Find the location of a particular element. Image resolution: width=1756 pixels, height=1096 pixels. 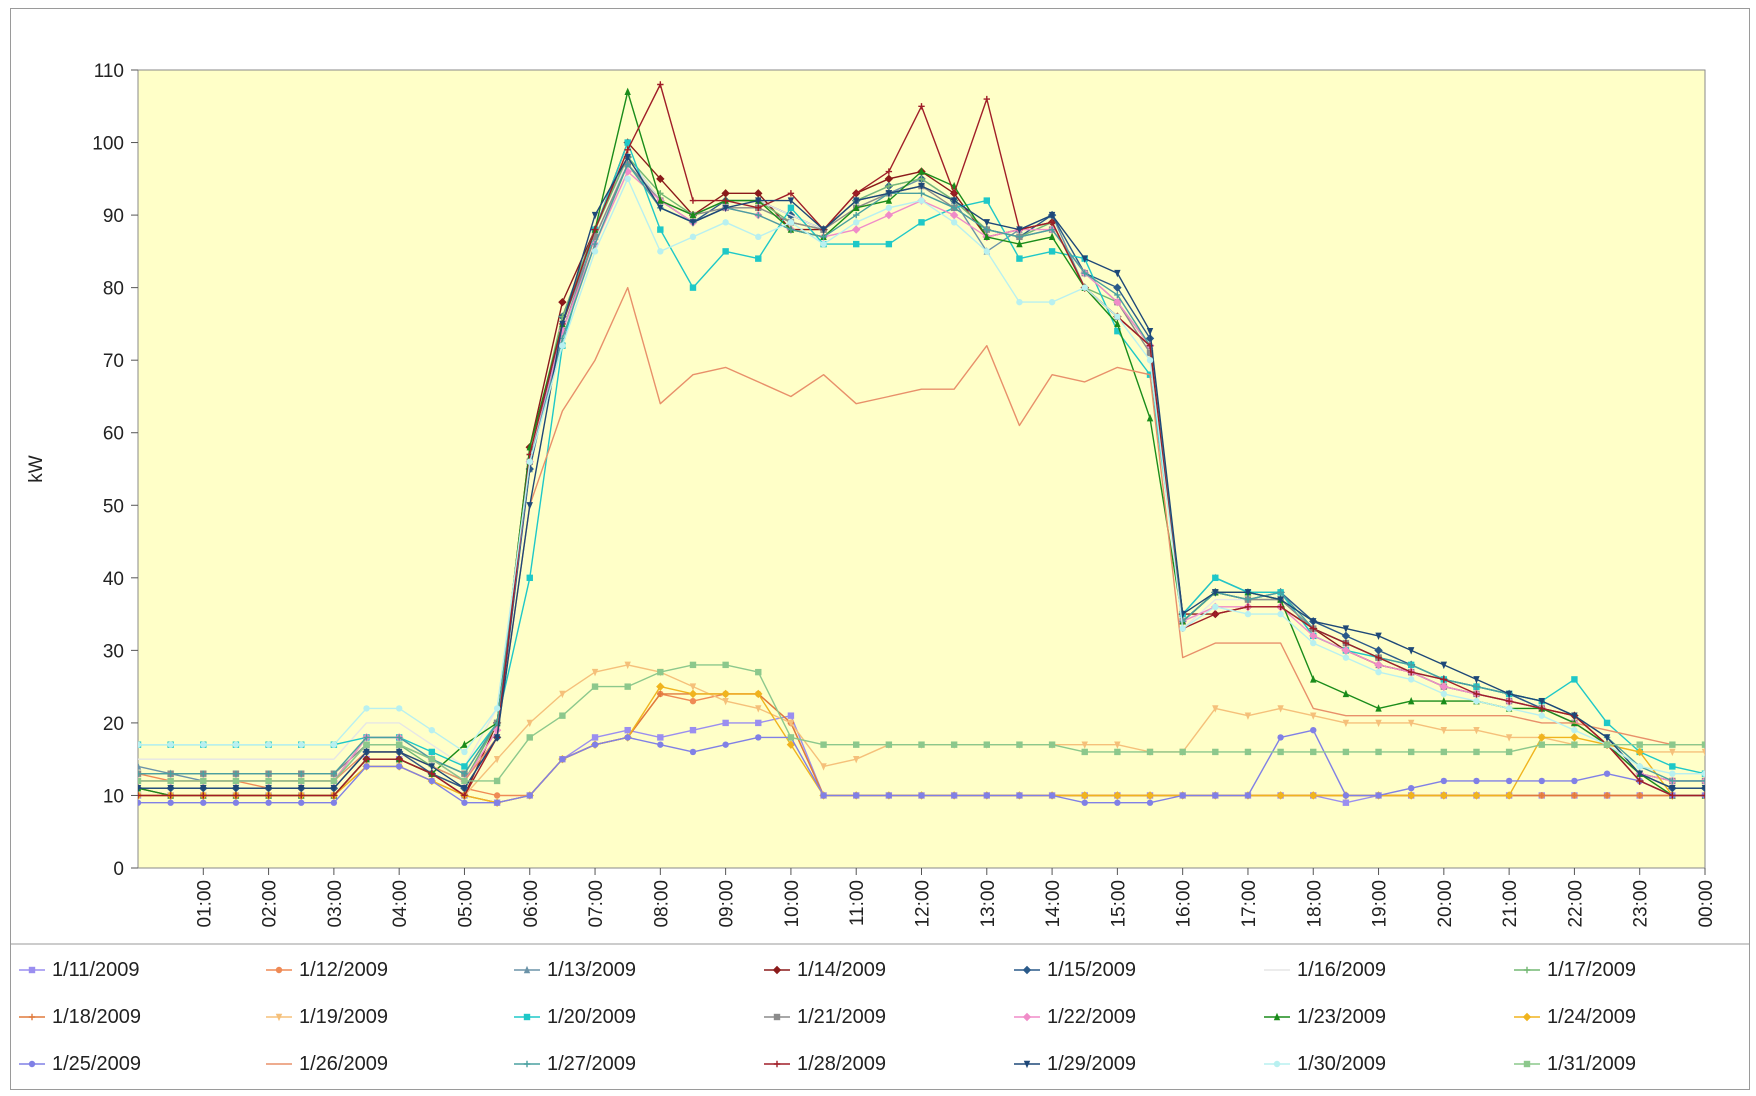

legend-label: 1/24/2009 is located at coordinates (1591, 1016).